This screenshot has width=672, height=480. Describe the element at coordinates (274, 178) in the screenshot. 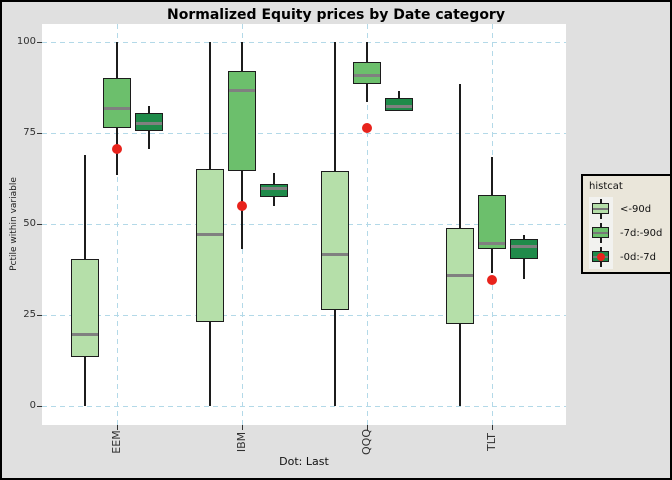

I see `whisker-upper-ibm-0d-7d` at that location.